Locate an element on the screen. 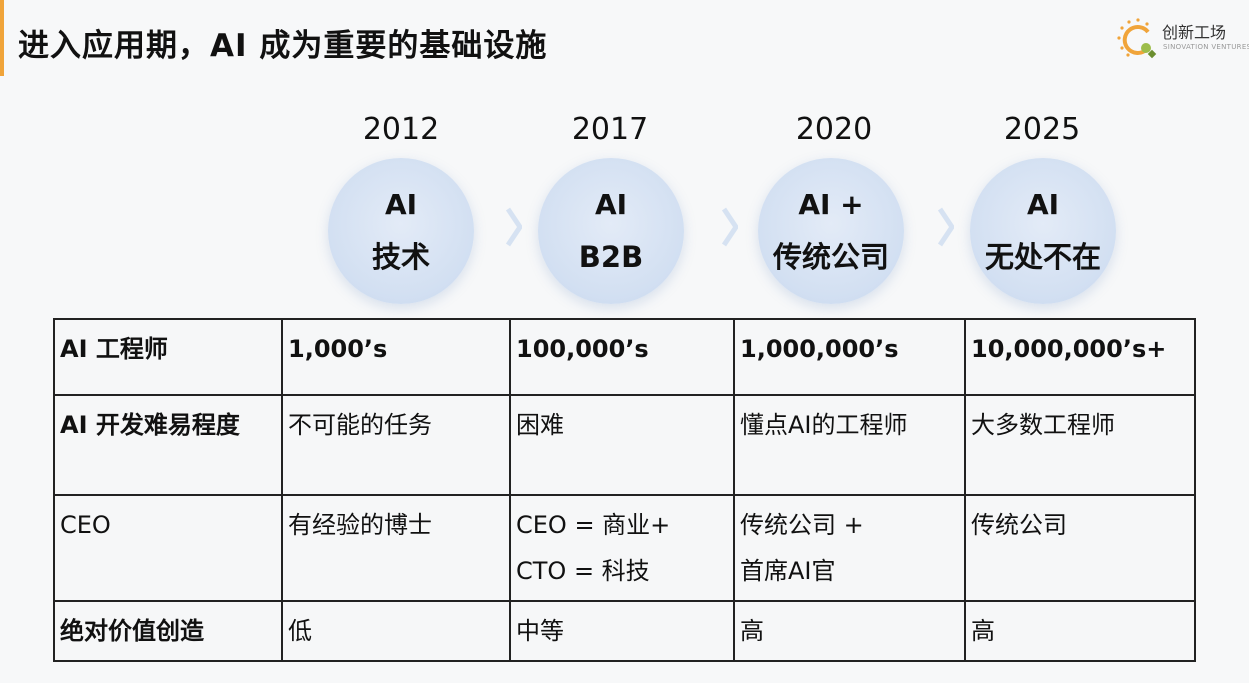  stage-line1: AI + is located at coordinates (831, 204).